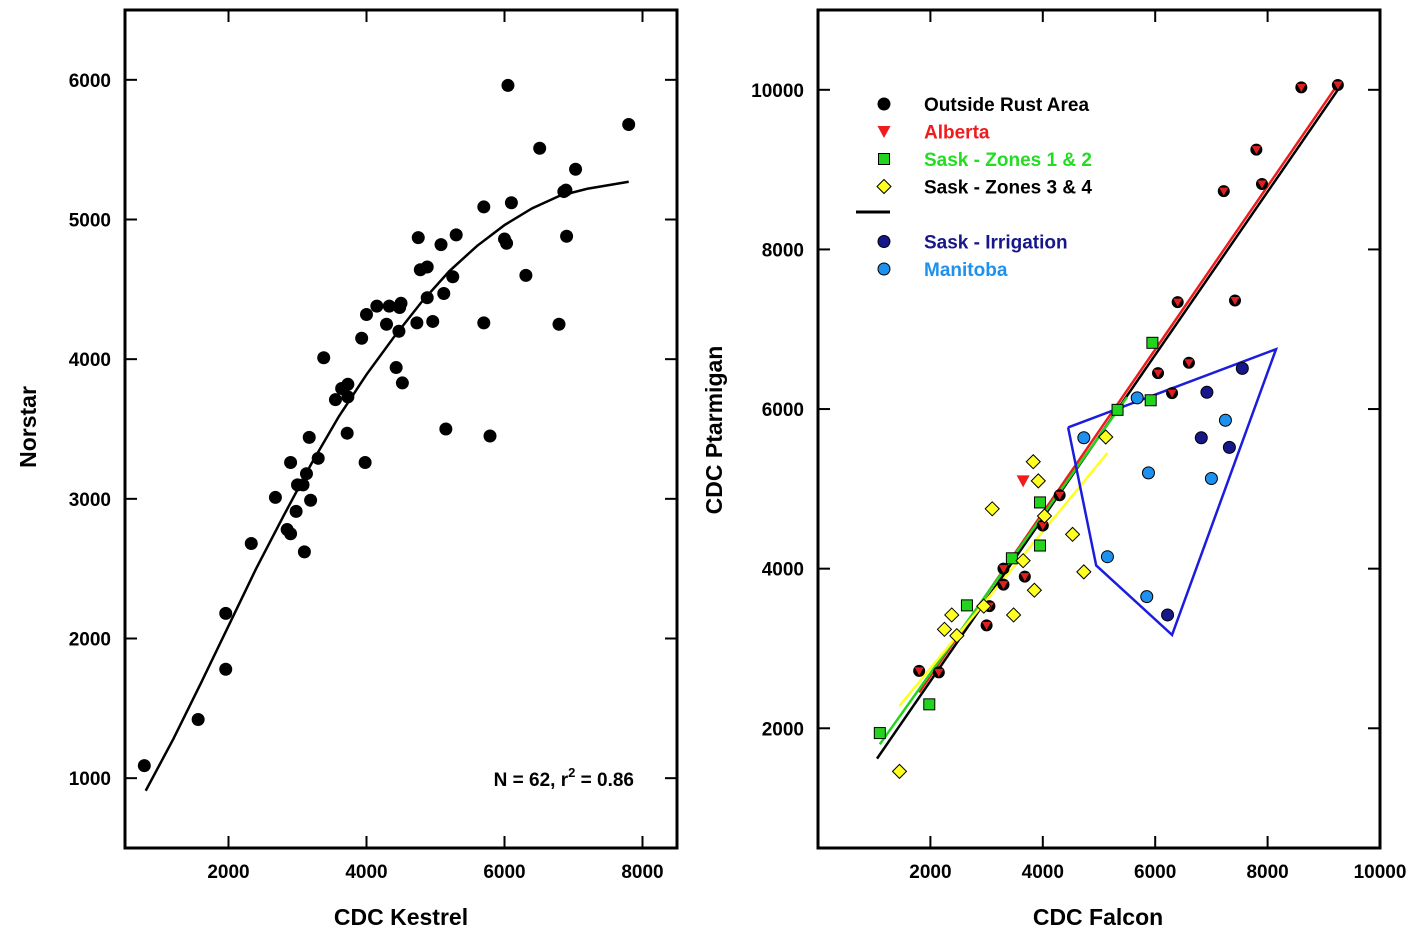 The width and height of the screenshot is (1424, 938). What do you see at coordinates (1008, 160) in the screenshot?
I see `legend-label: Sask - Zones 1 & 2` at bounding box center [1008, 160].